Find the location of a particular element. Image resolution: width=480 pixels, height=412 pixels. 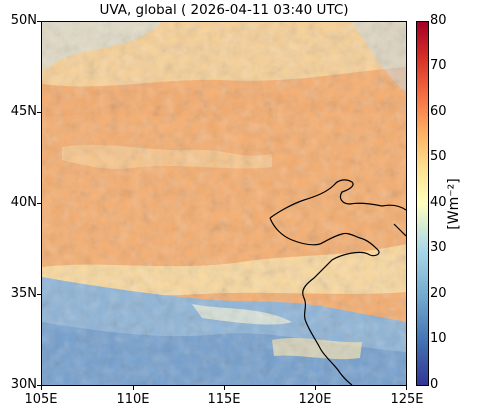

coastline-korea is located at coordinates (399, 230).